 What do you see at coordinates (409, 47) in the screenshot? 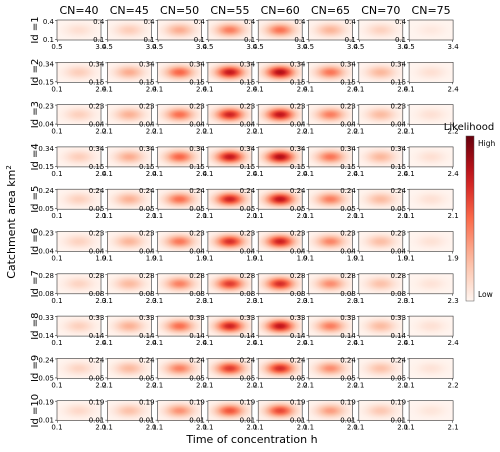
I see `x-tick-label-left: 0.5` at bounding box center [409, 47].